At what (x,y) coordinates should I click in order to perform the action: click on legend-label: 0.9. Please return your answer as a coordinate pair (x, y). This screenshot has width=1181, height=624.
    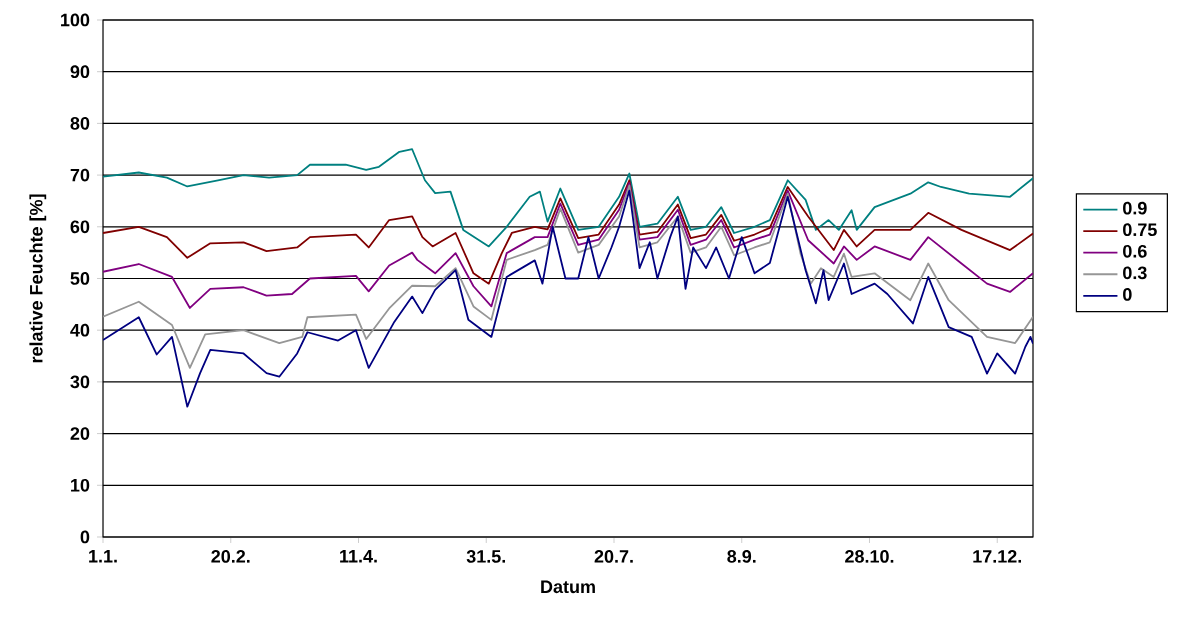
    Looking at the image, I should click on (1135, 208).